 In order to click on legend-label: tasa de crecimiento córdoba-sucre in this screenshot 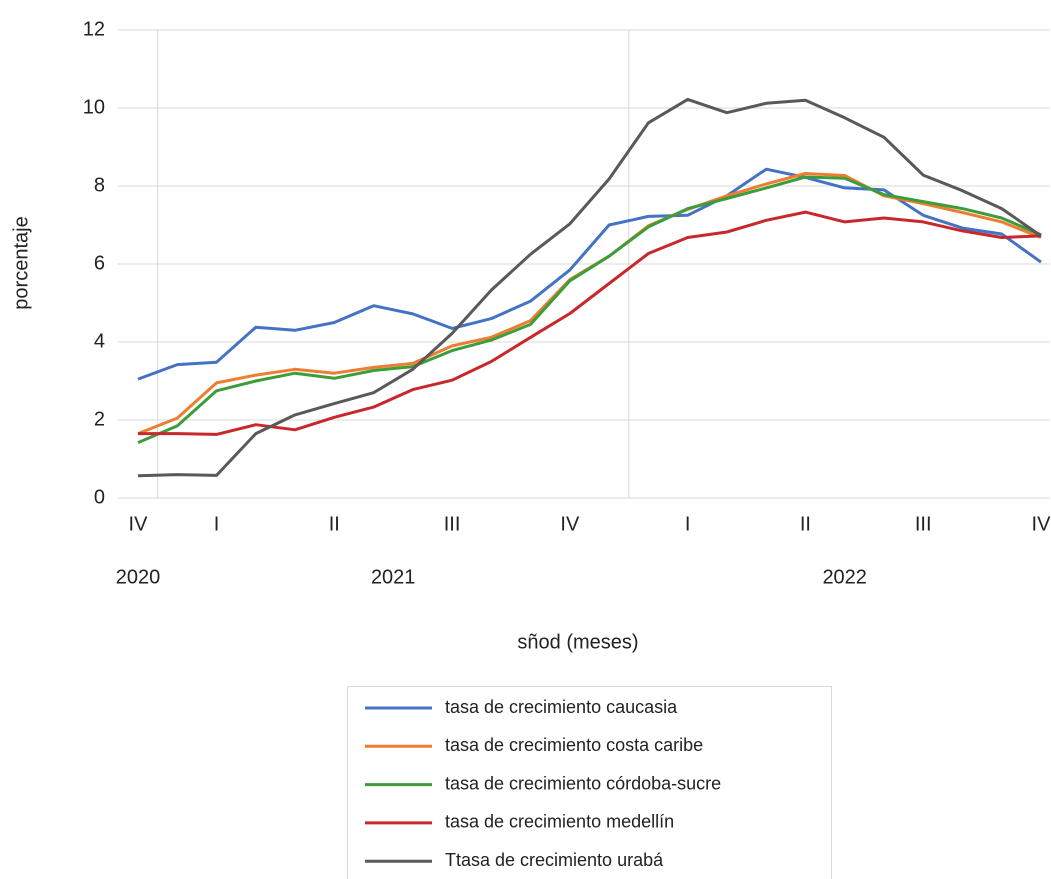, I will do `click(583, 783)`.